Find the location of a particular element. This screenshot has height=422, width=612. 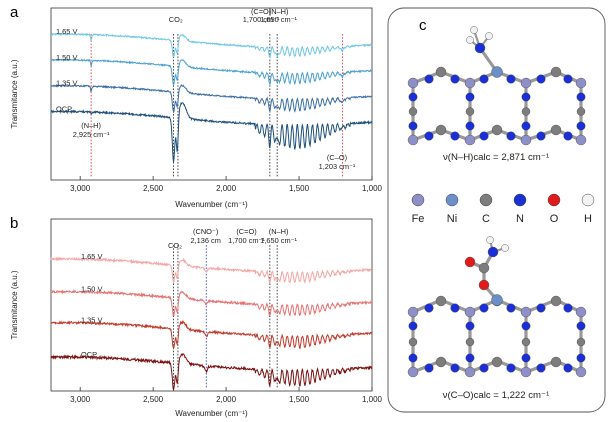

legend-label-ni: Ni is located at coordinates (452, 219).